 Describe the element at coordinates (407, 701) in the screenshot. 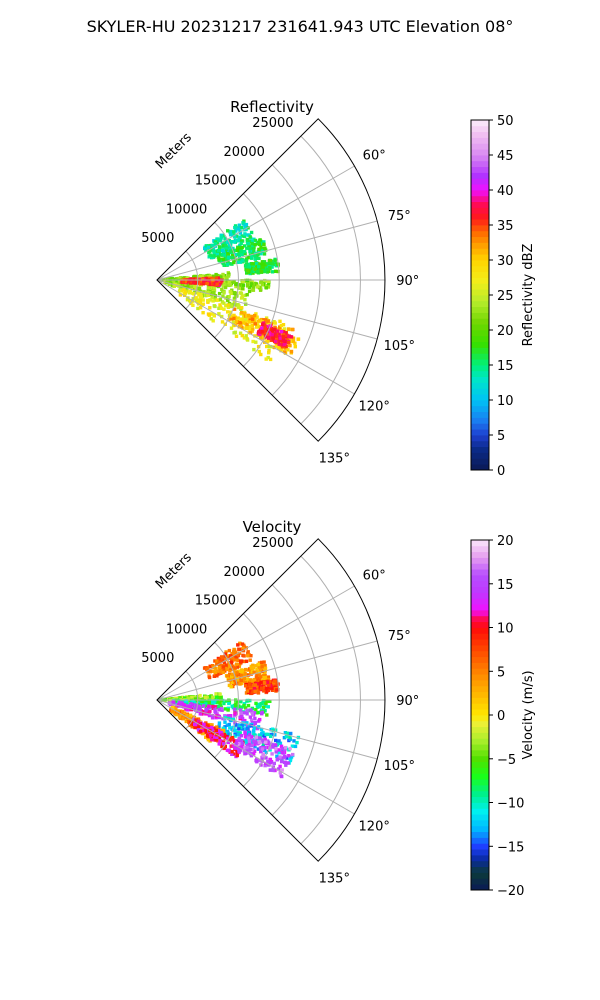

I see `angular-tick-label: 90°` at that location.